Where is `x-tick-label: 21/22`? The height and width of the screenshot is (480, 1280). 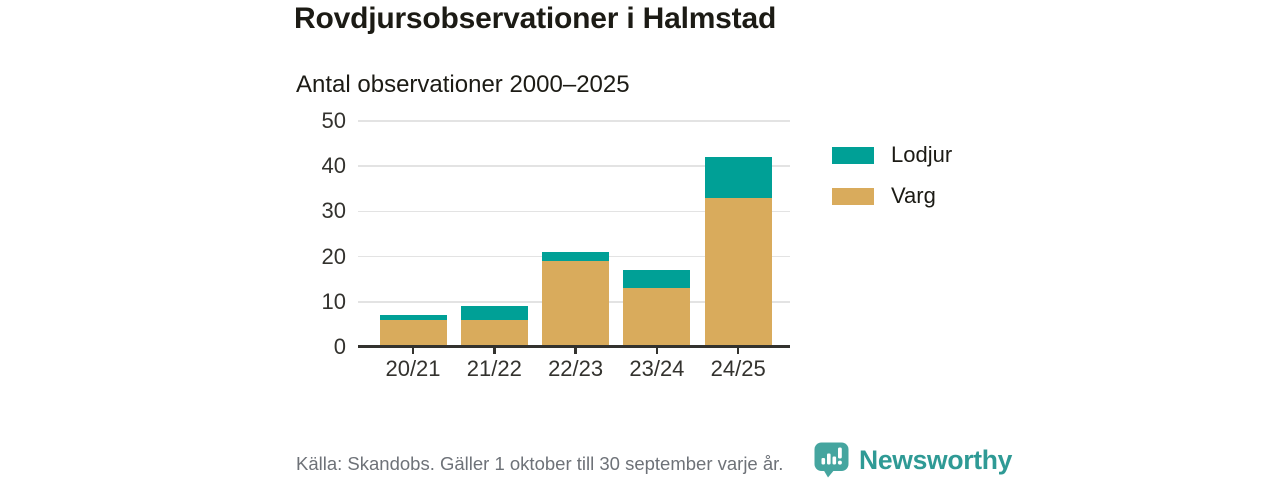 x-tick-label: 21/22 is located at coordinates (494, 368).